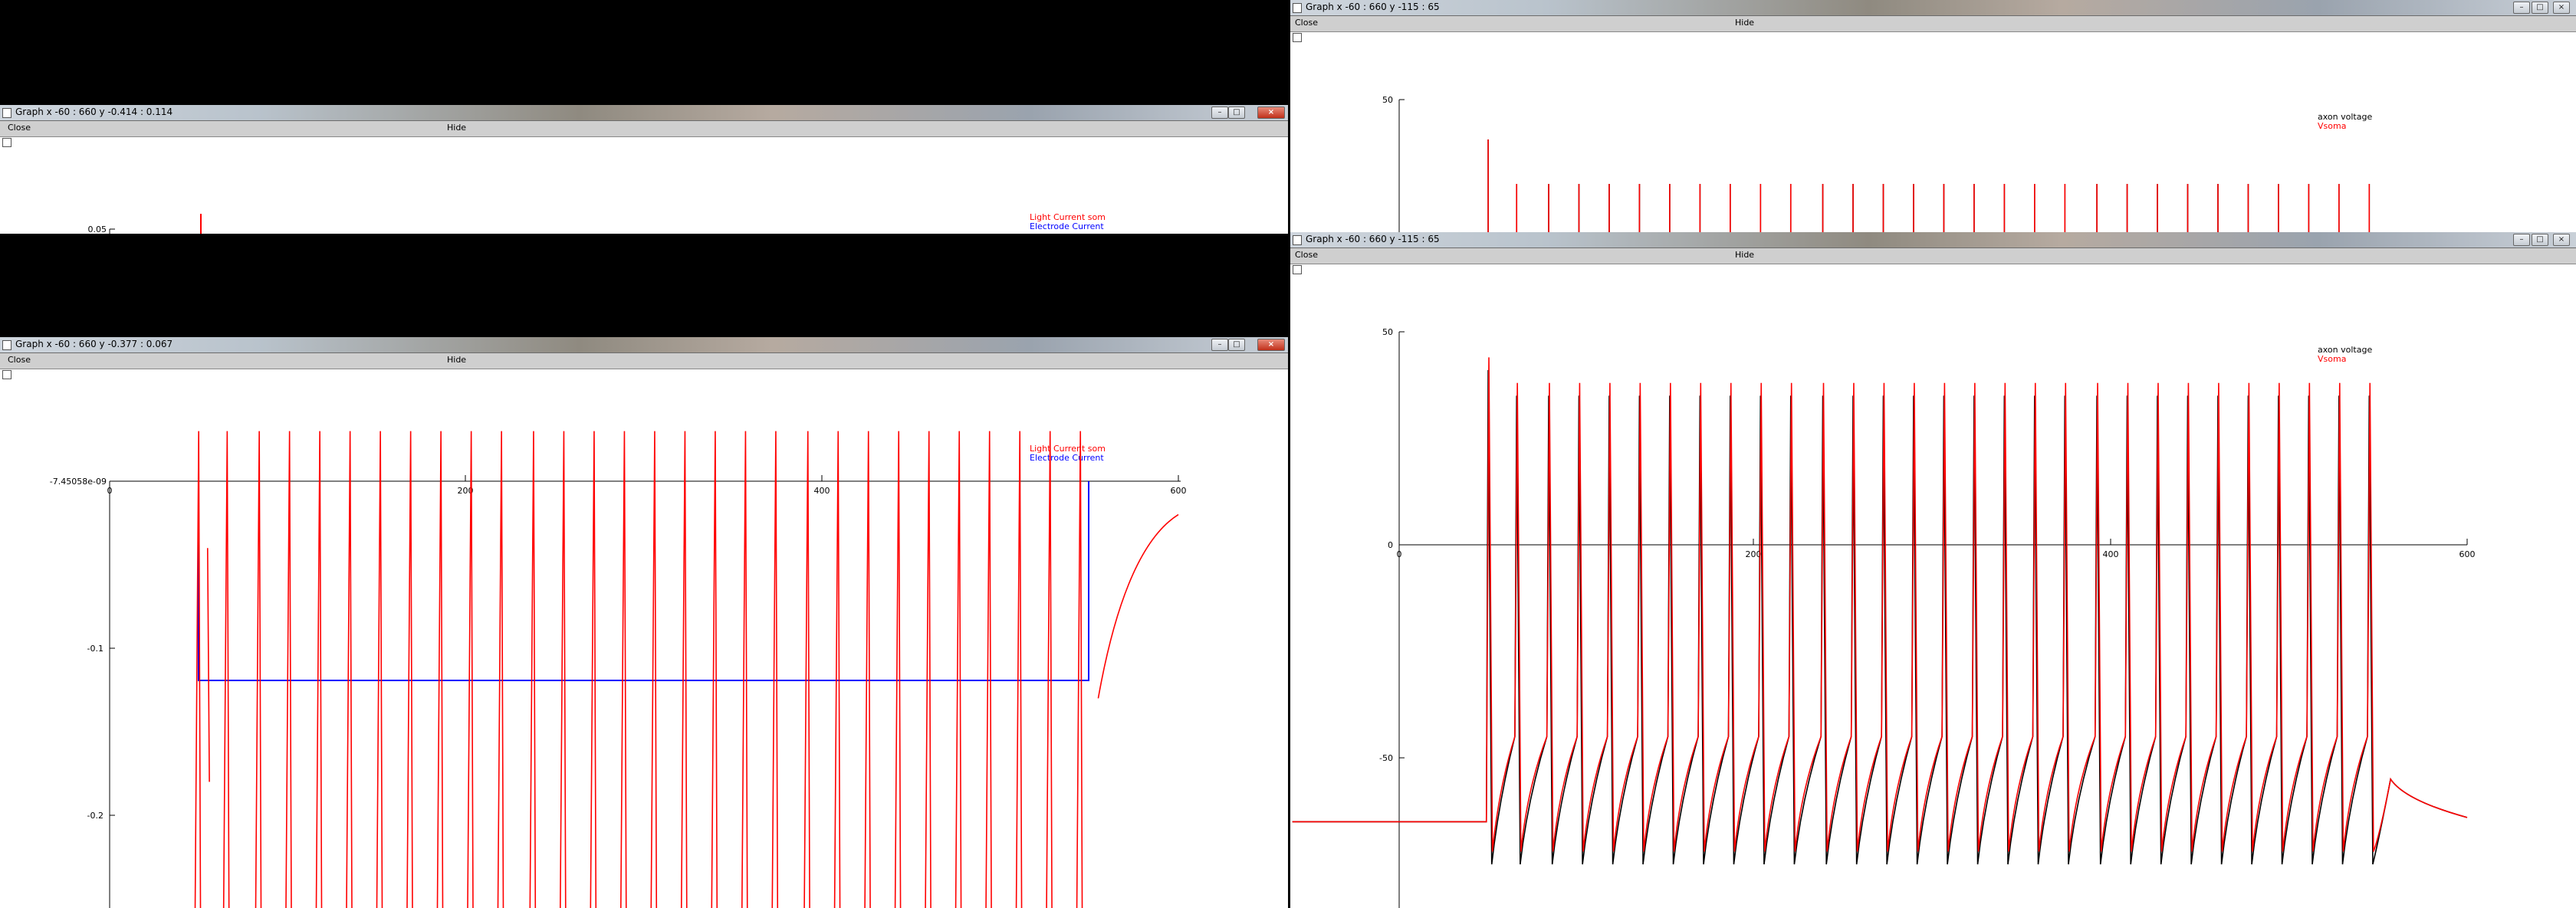 The width and height of the screenshot is (2576, 908). I want to click on graph-canvas: 50 axon voltage Vsoma, so click(1877, 163).